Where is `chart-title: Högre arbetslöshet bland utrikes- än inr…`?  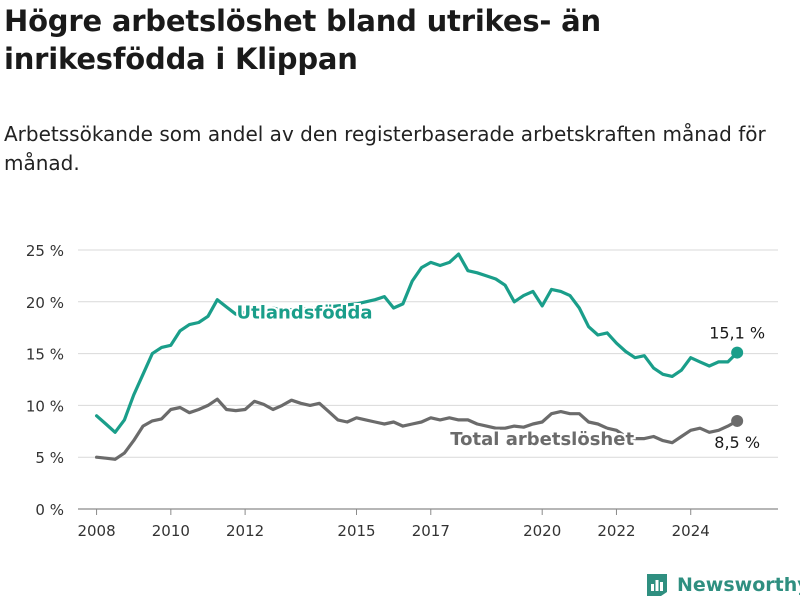 chart-title: Högre arbetslöshet bland utrikes- än inr… is located at coordinates (302, 40).